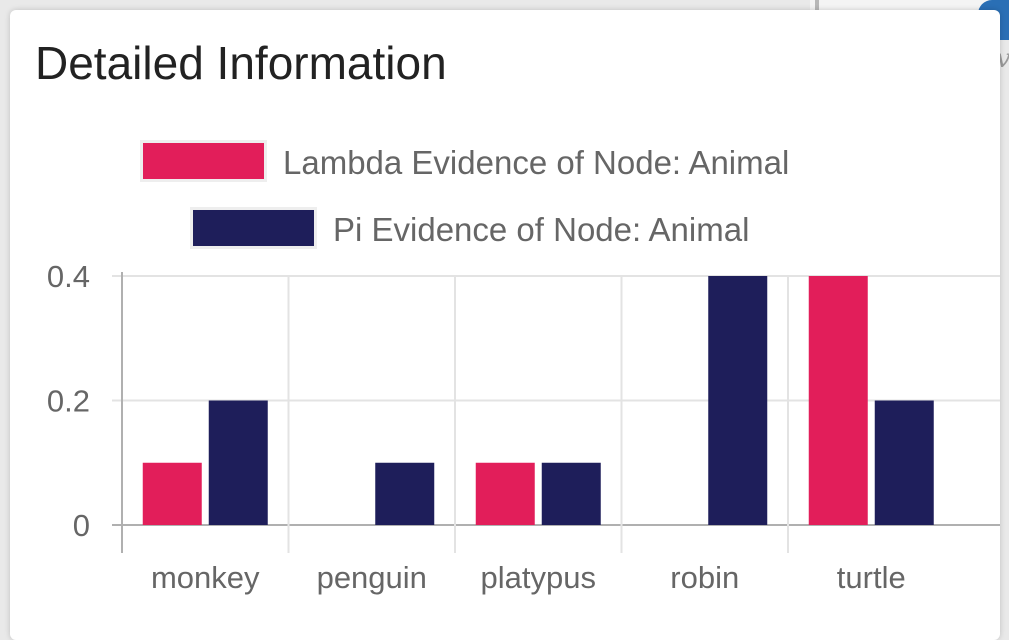 This screenshot has height=640, width=1009. What do you see at coordinates (68, 276) in the screenshot?
I see `y-tick-label: 0.4` at bounding box center [68, 276].